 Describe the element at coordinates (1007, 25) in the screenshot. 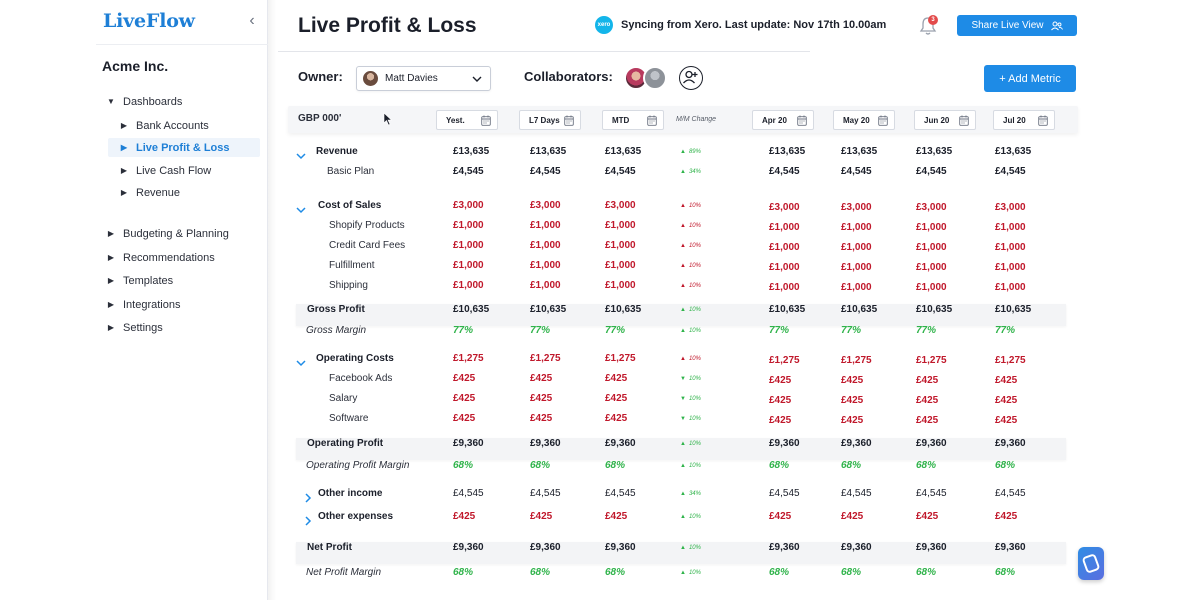

I see `share-live-view-label: Share Live View` at that location.